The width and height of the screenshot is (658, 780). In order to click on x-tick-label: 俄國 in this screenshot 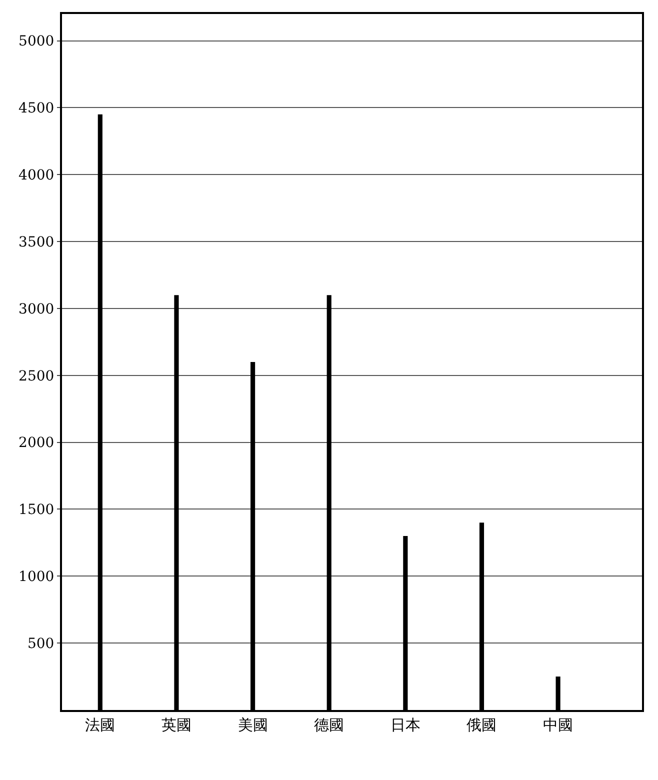, I will do `click(481, 725)`.